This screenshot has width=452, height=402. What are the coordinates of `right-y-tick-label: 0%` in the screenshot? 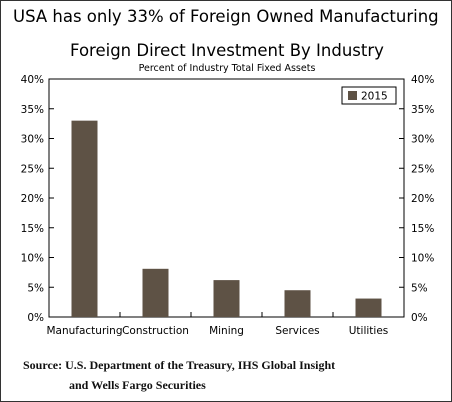 It's located at (419, 318).